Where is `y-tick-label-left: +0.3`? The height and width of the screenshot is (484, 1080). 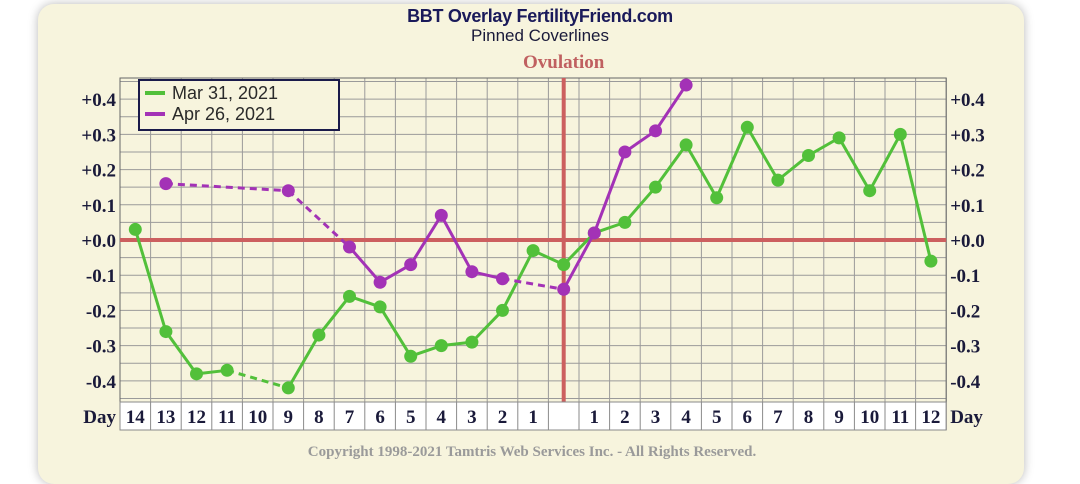
y-tick-label-left: +0.3 is located at coordinates (98, 135).